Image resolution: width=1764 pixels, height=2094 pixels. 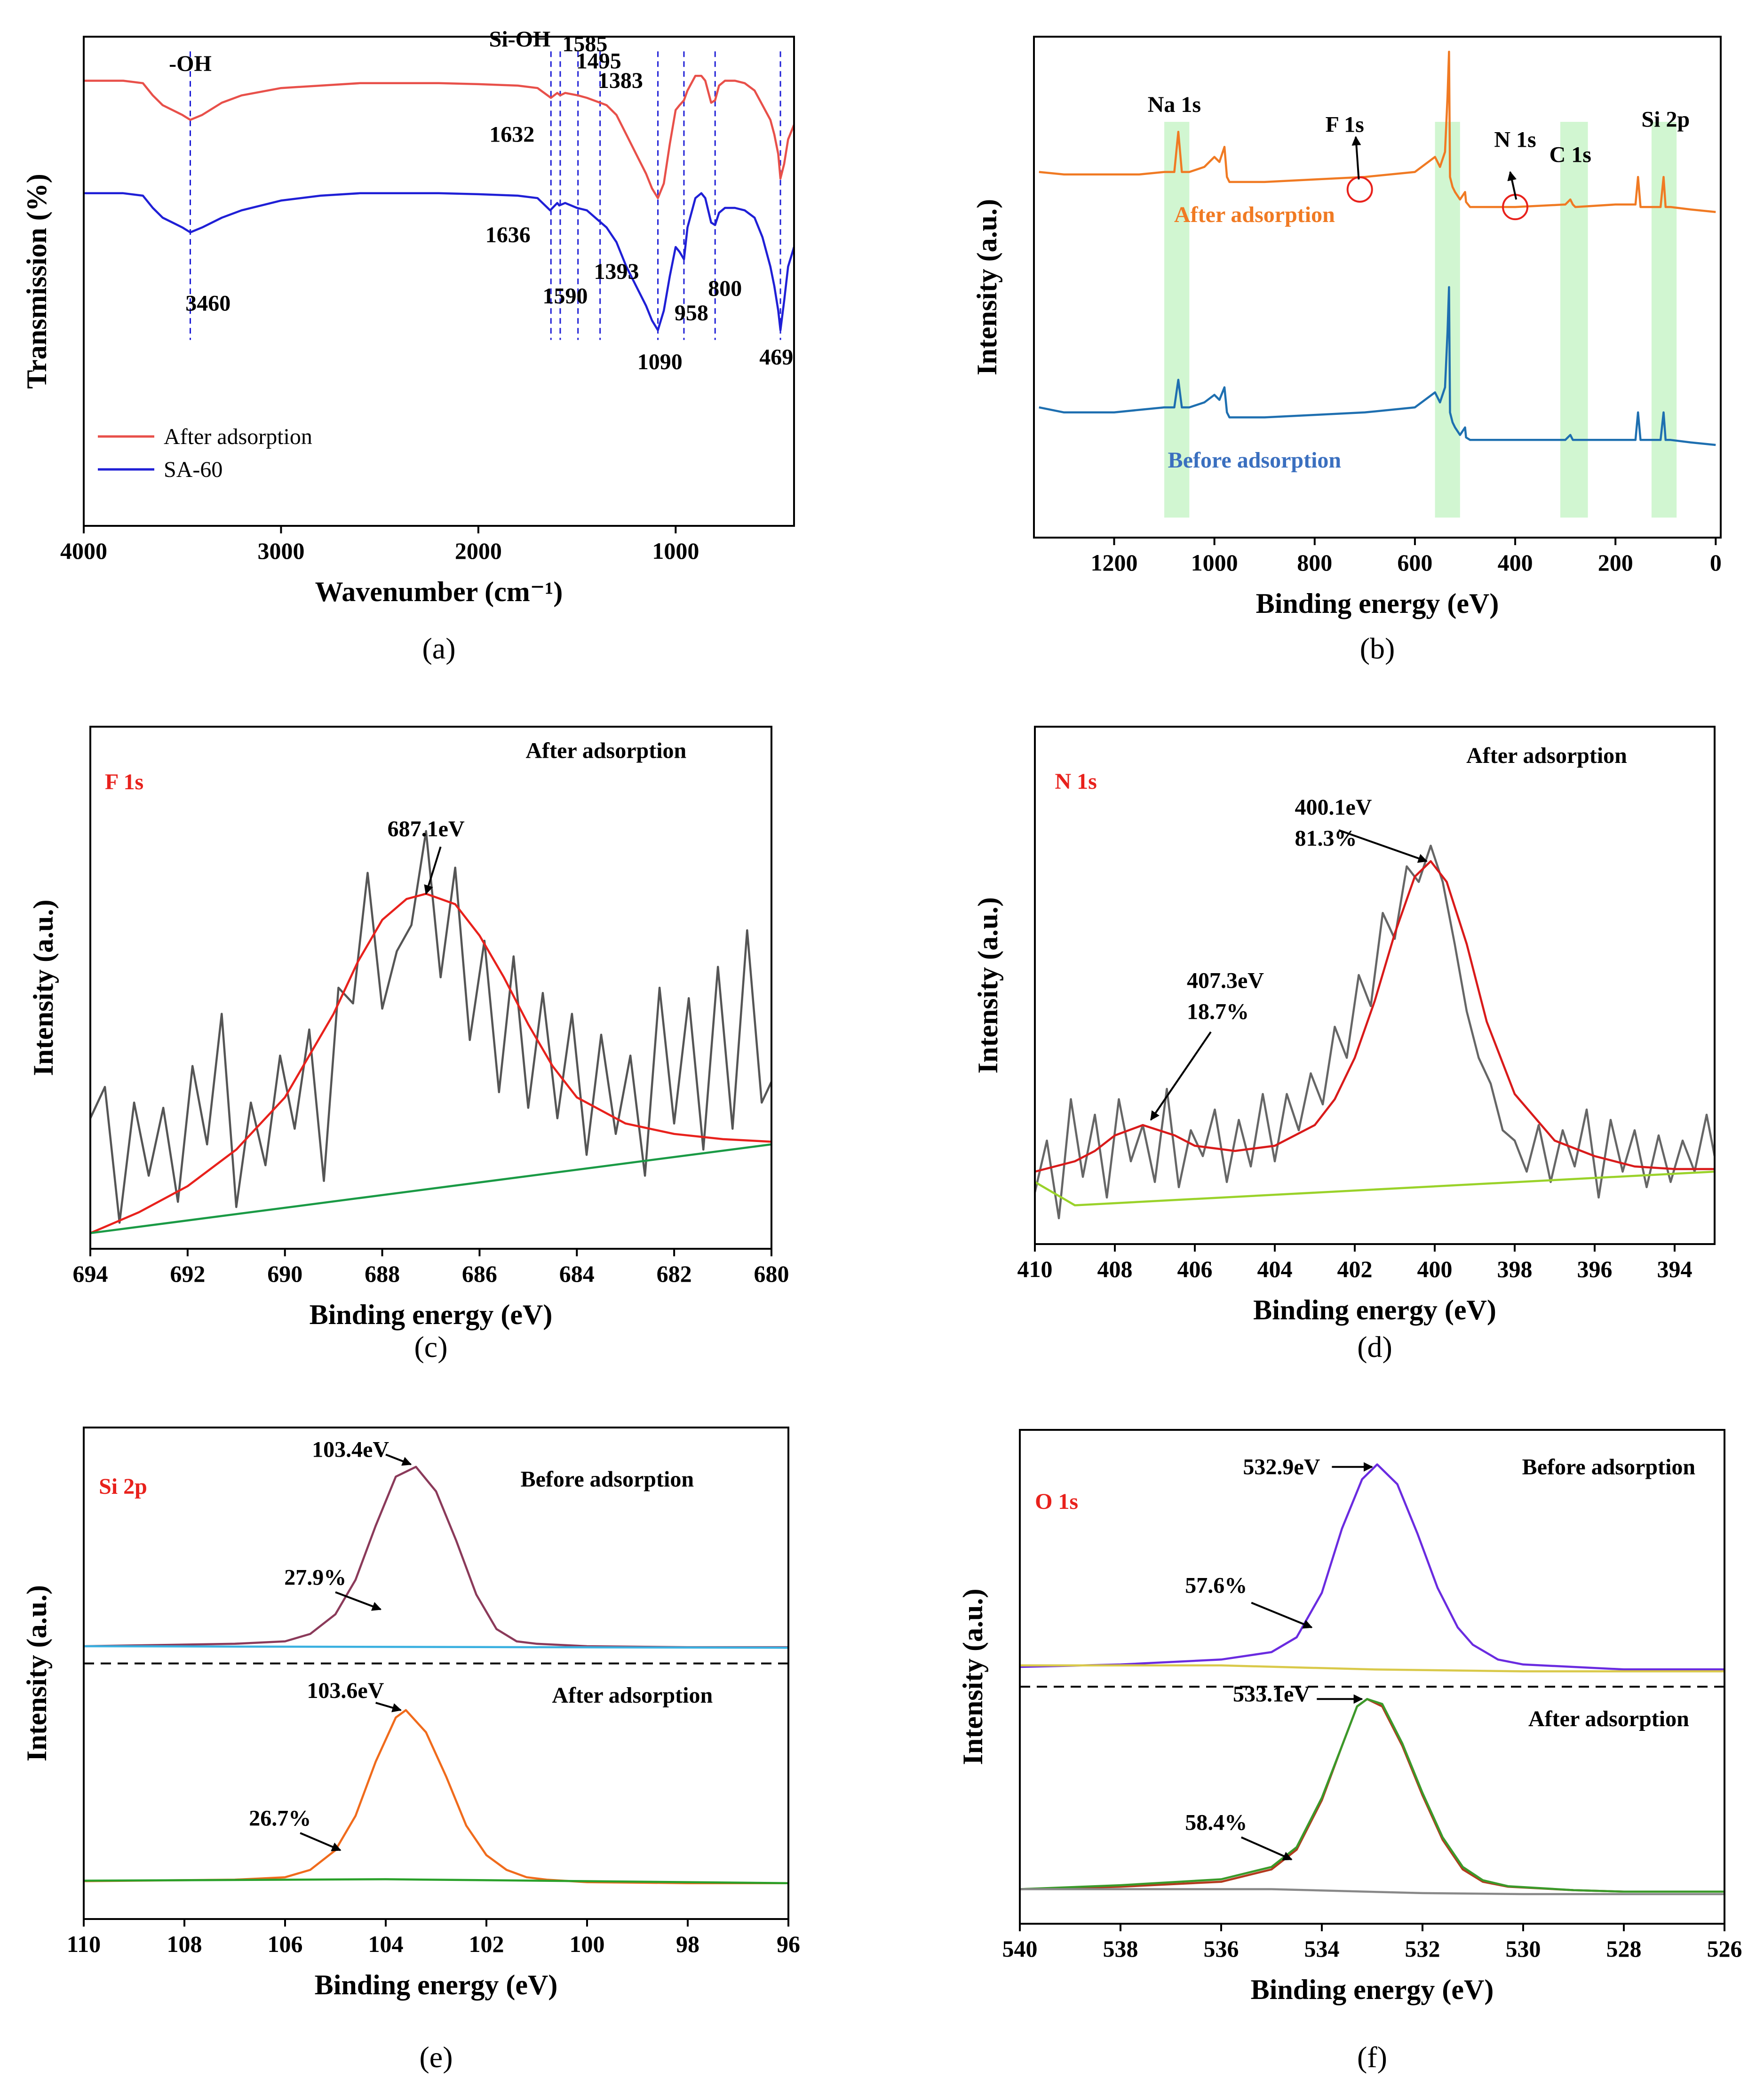 I want to click on annotation-label: Na 1s, so click(x=1174, y=104).